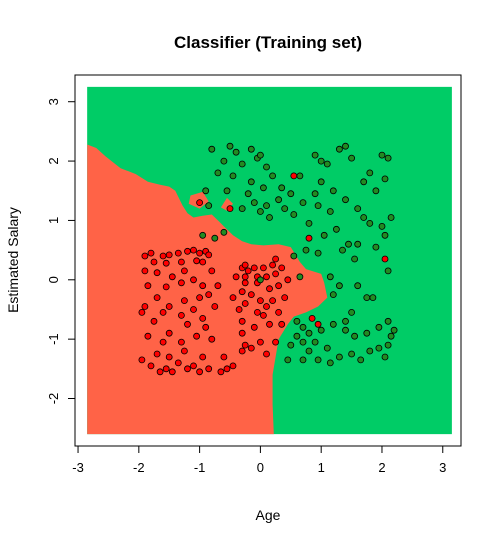  I want to click on y-axis-label: Estimated Salary, so click(13, 260).